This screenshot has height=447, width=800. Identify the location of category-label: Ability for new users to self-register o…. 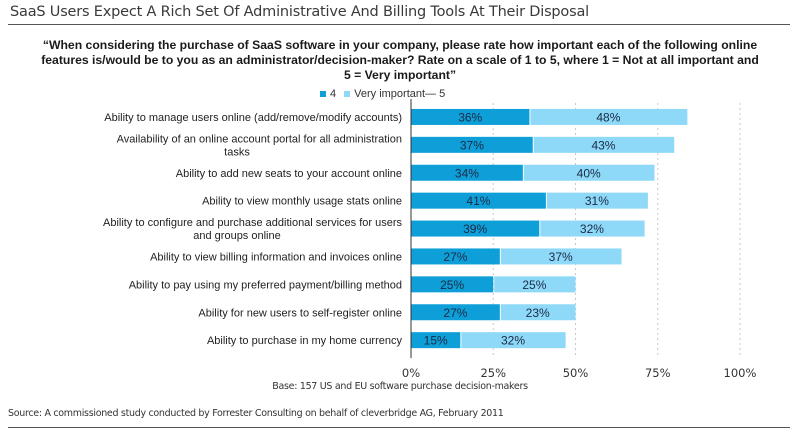
(300, 313).